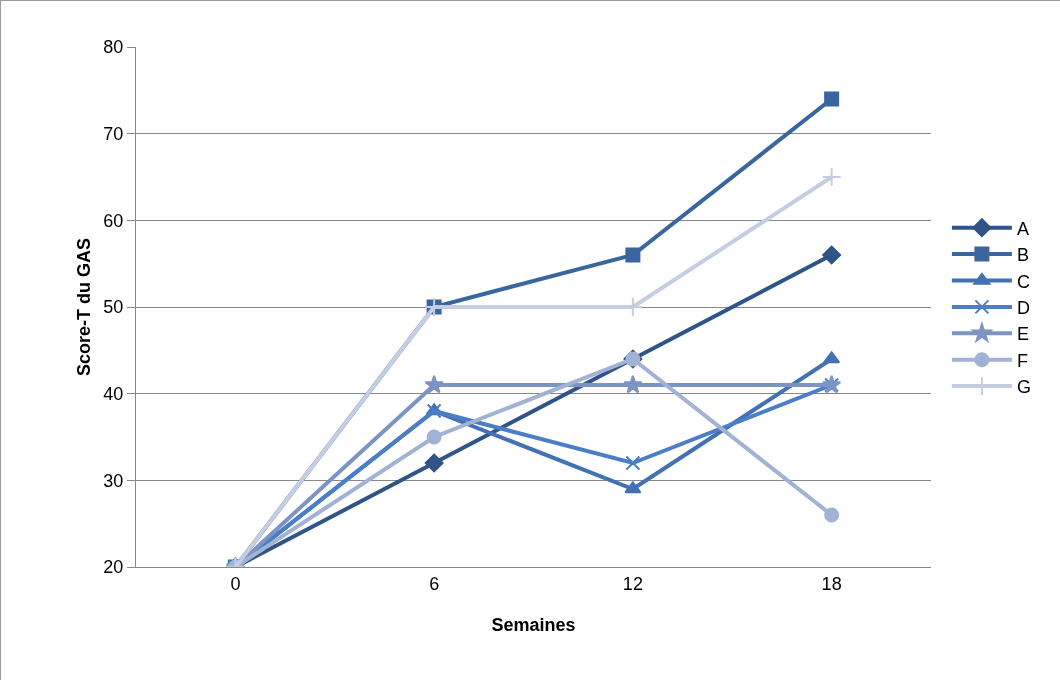  What do you see at coordinates (84, 307) in the screenshot?
I see `y-axis-title: Score-T du GAS` at bounding box center [84, 307].